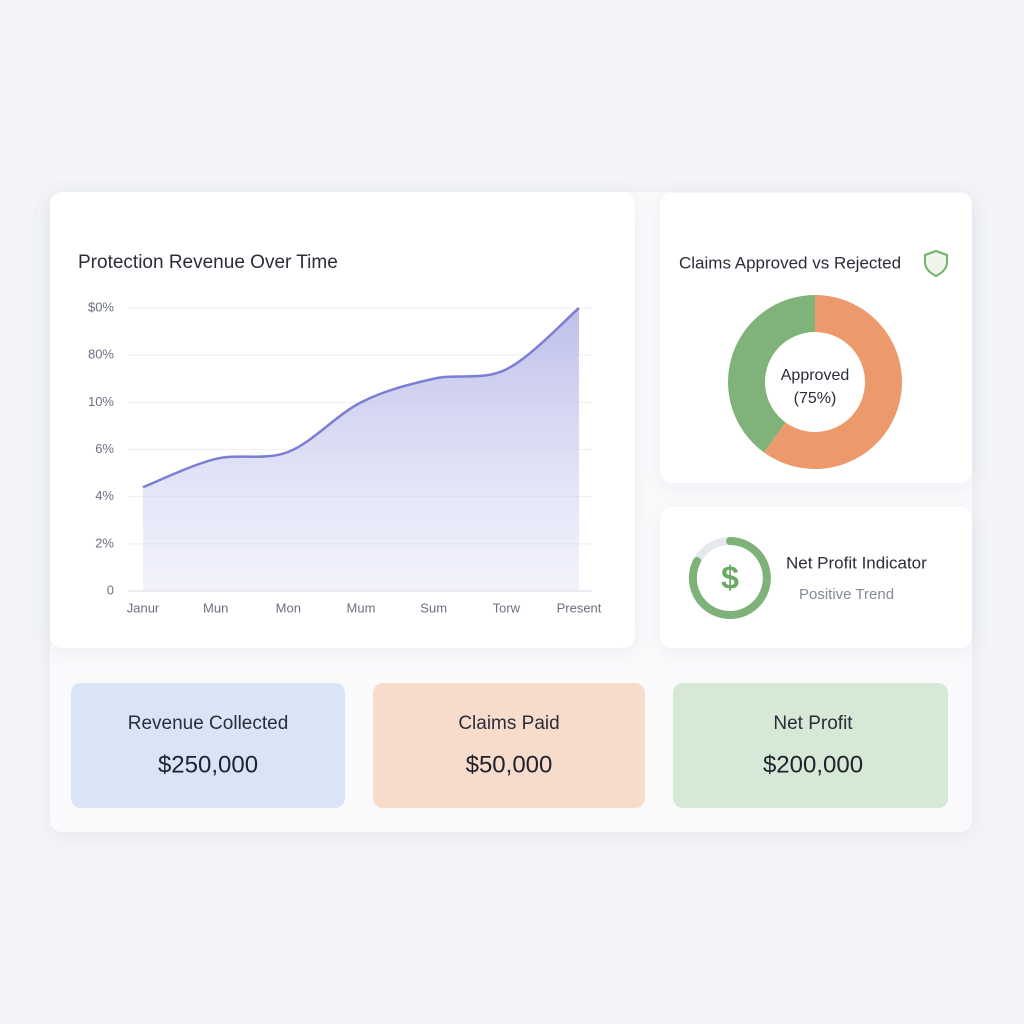 The image size is (1024, 1024). Describe the element at coordinates (813, 764) in the screenshot. I see `kpi-value: $200,000` at that location.